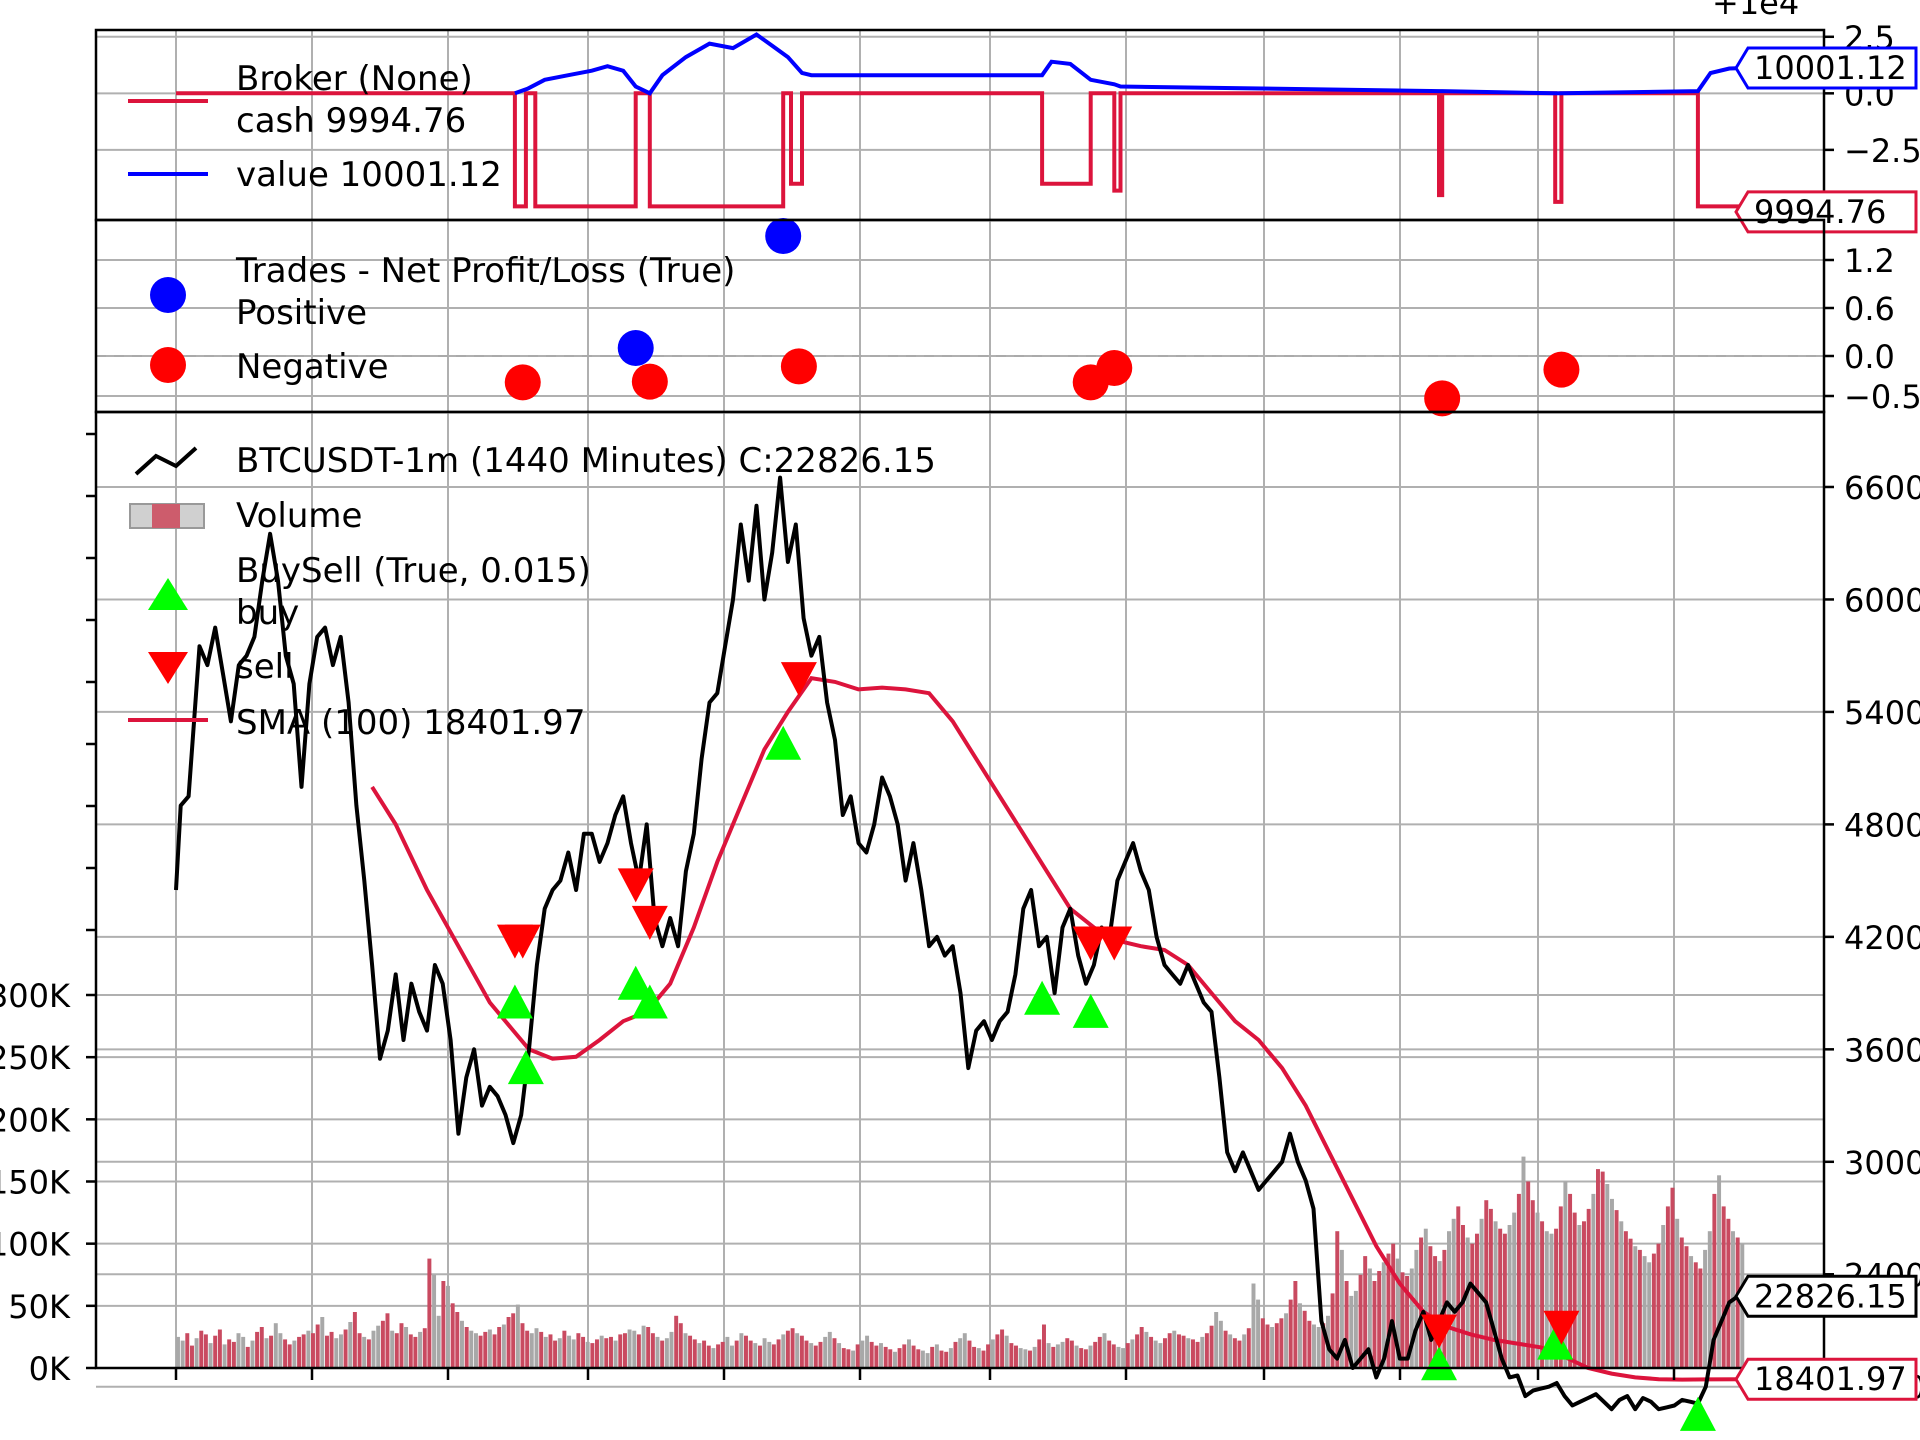  What do you see at coordinates (410, 723) in the screenshot?
I see `sma-legend-label: SMA (100) 18401.97` at bounding box center [410, 723].